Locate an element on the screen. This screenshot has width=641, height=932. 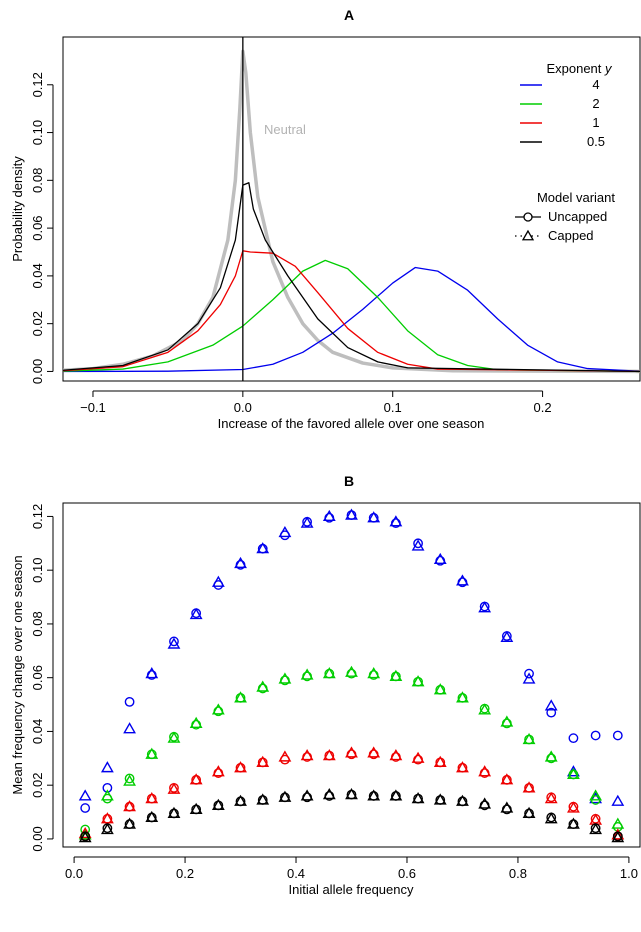
panel-b-y-tick-label: 0.10 is located at coordinates (37, 570).